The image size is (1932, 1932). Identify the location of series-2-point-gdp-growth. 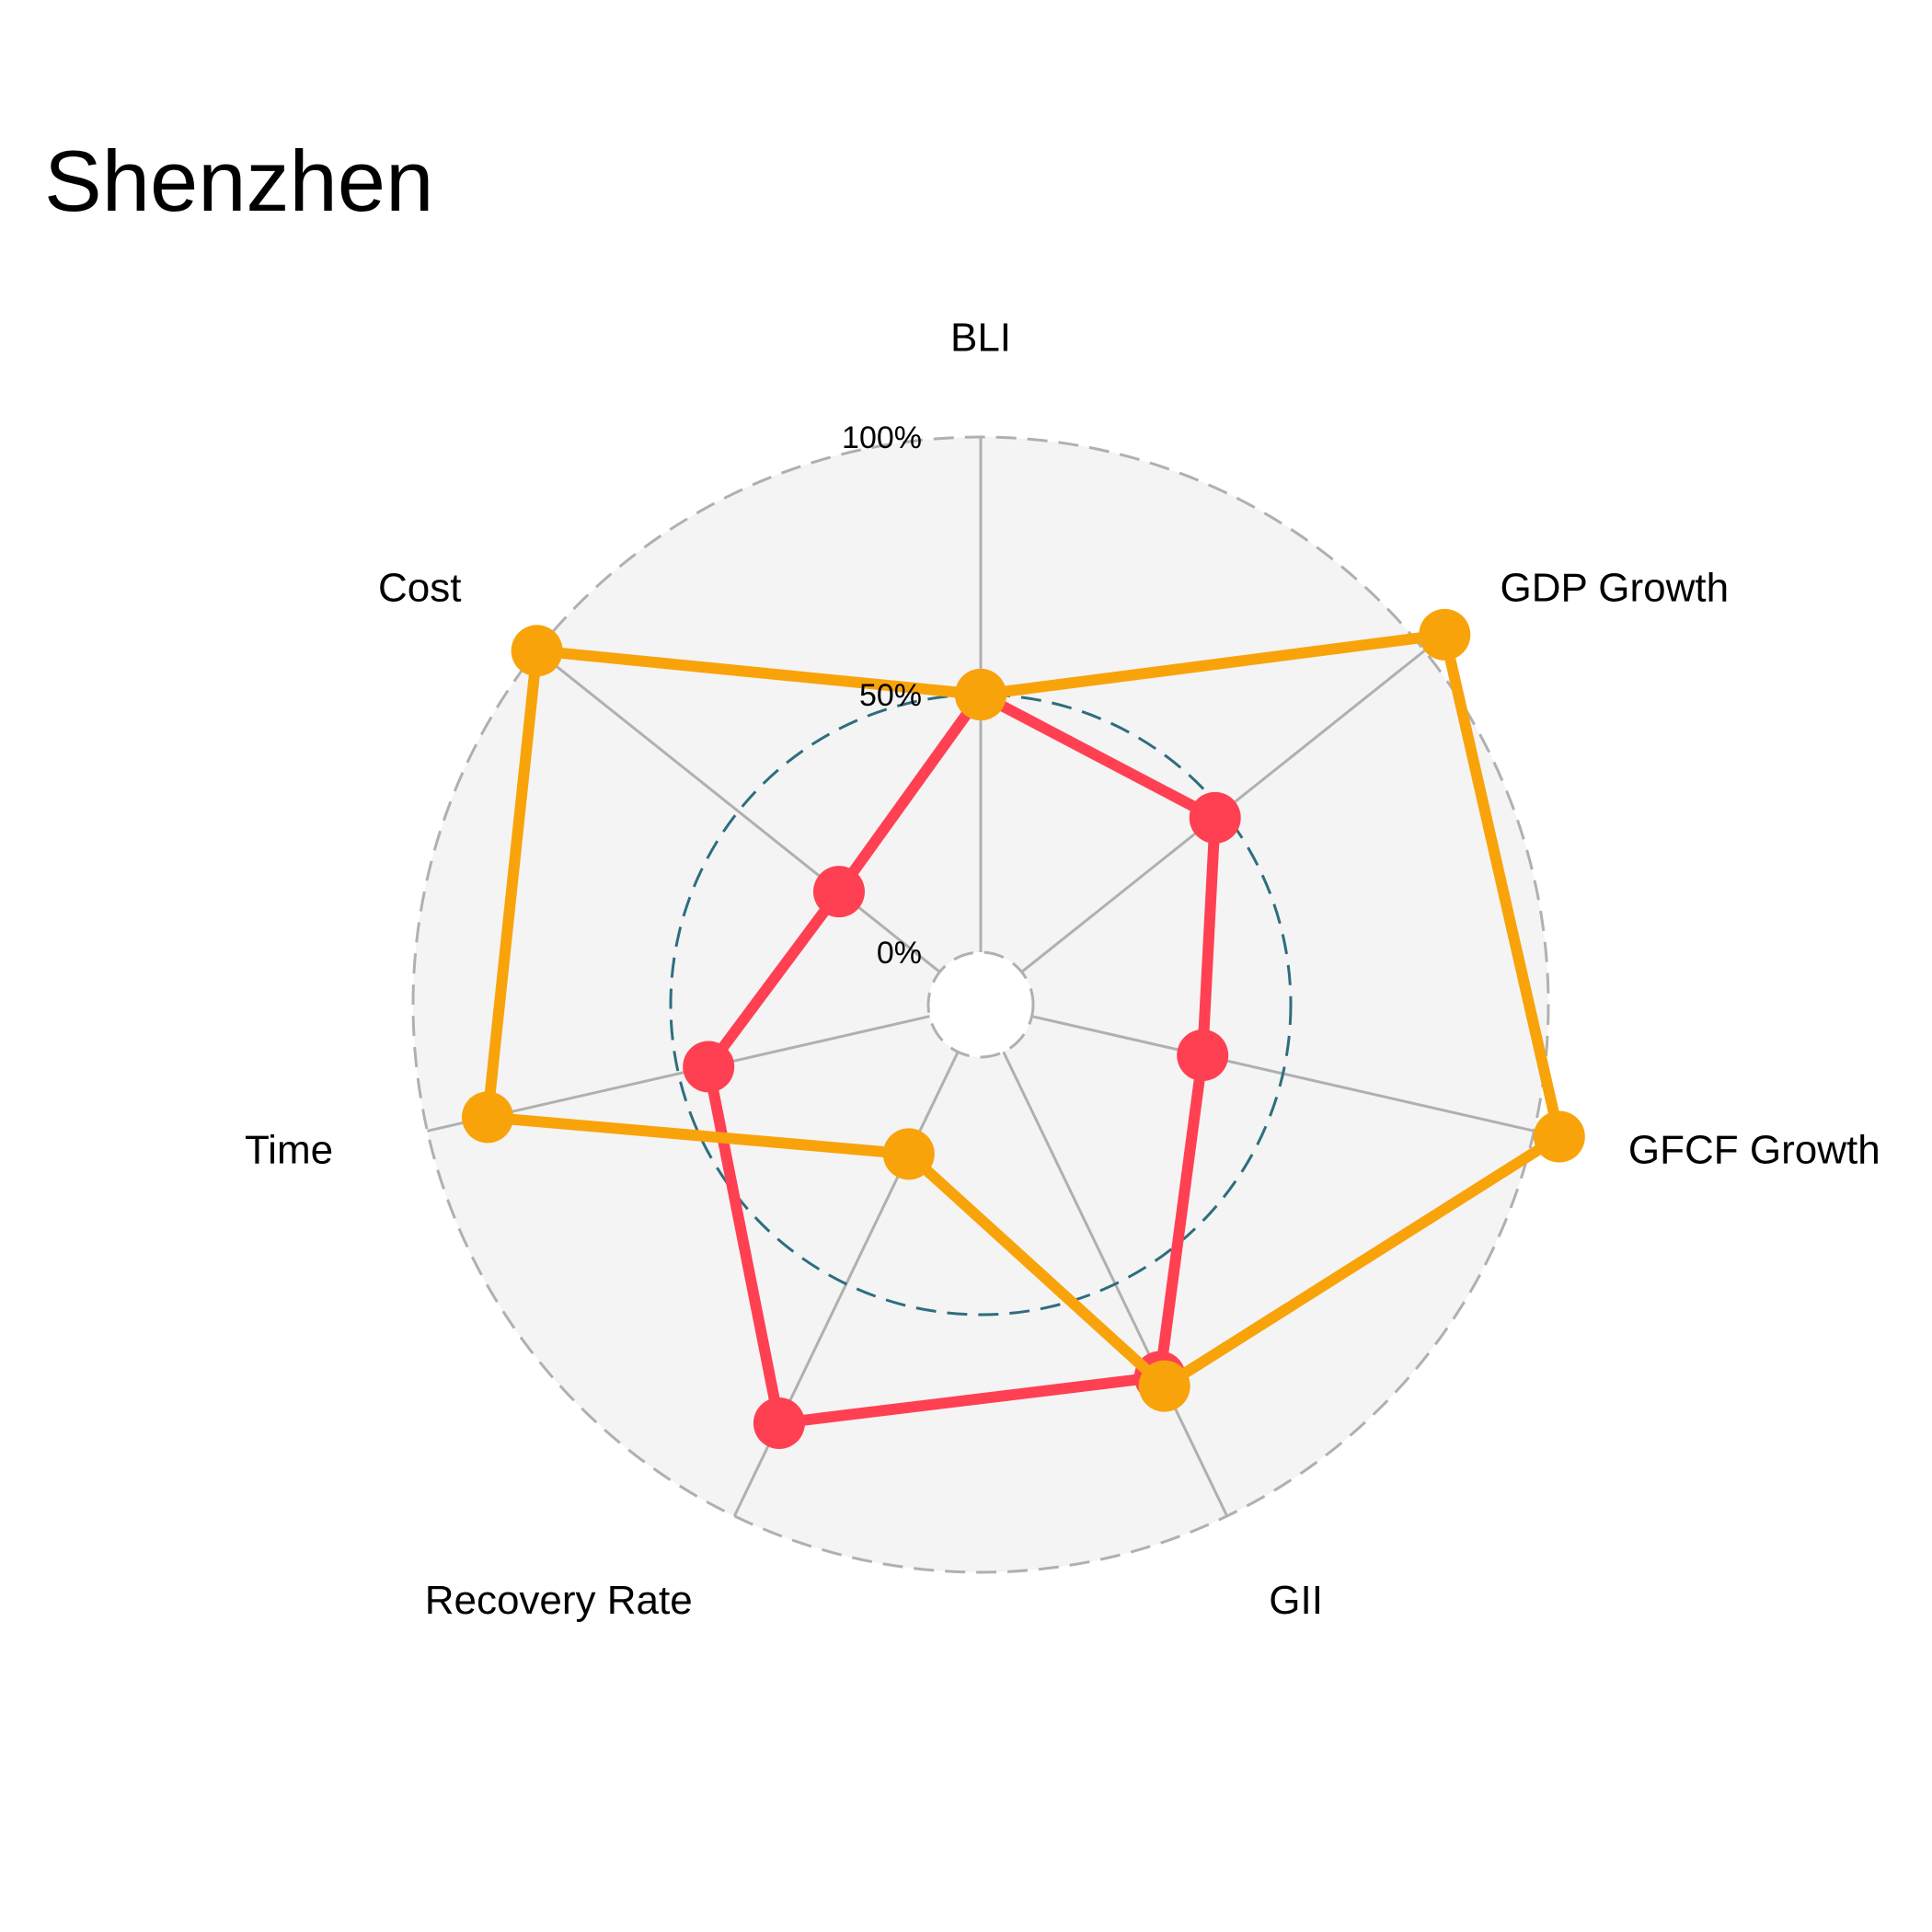
(1445, 634).